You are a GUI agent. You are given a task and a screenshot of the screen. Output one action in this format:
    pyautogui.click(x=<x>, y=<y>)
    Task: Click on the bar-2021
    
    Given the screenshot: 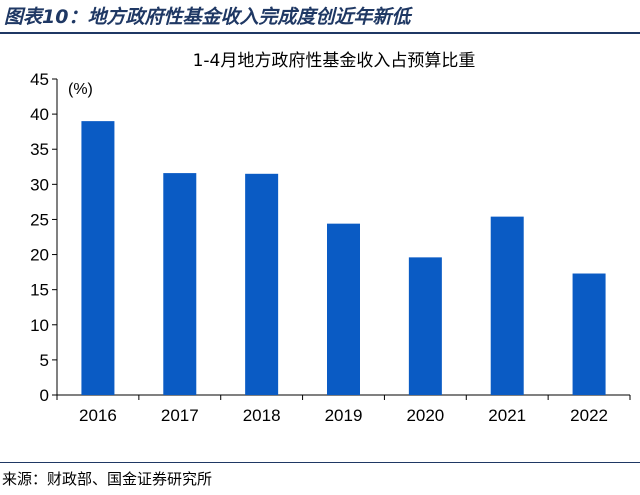 What is the action you would take?
    pyautogui.click(x=507, y=305)
    